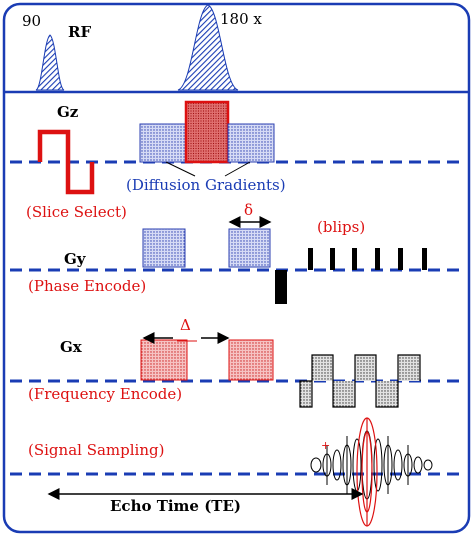 Image resolution: width=473 pixels, height=536 pixels. I want to click on gx-label: Gx, so click(71, 347).